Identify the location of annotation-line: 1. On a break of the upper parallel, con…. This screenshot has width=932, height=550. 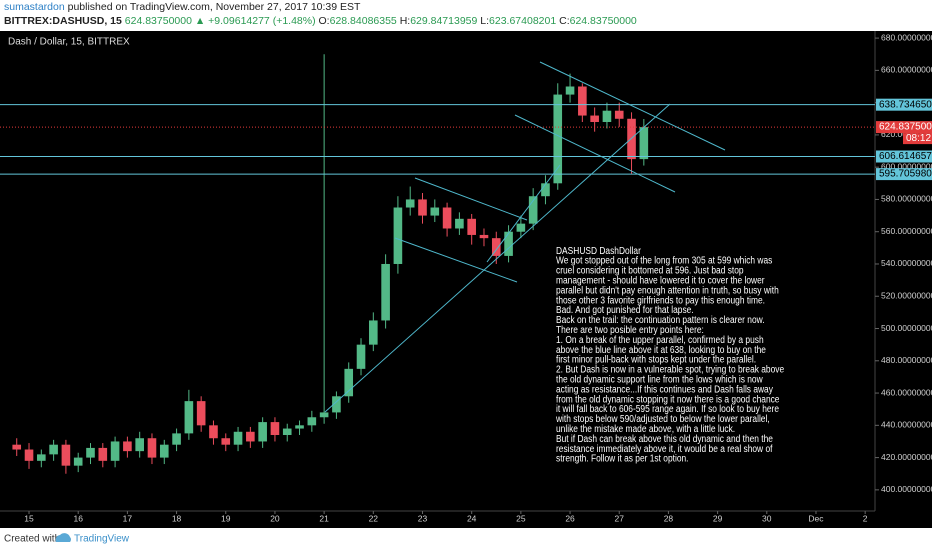
(660, 340).